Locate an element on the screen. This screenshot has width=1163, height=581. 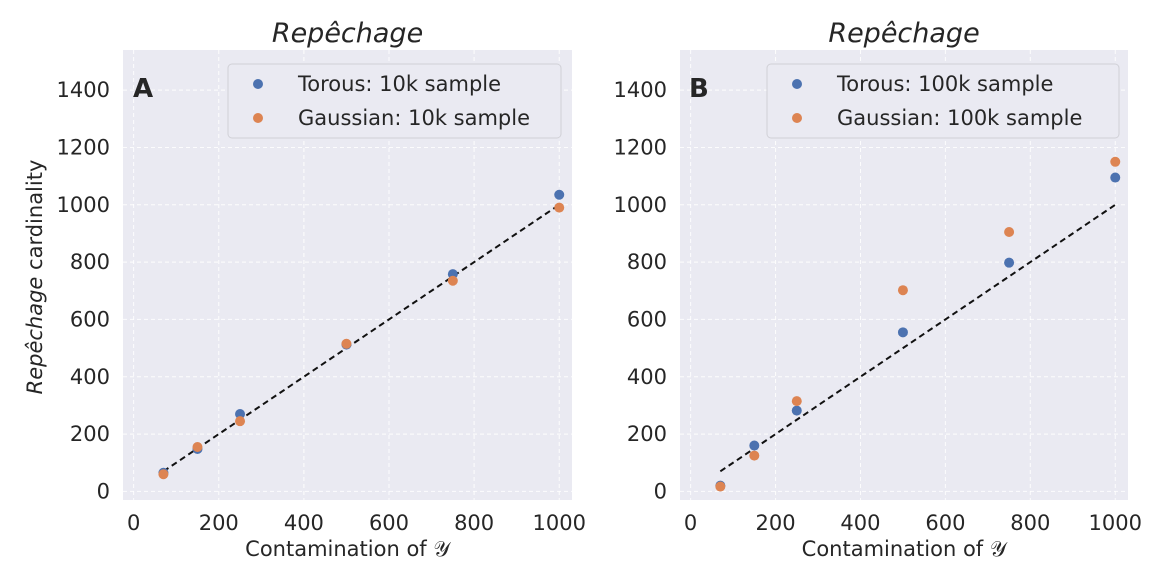
legend: Torous: 10k sample Gaussian: 10k sample is located at coordinates (394, 101).